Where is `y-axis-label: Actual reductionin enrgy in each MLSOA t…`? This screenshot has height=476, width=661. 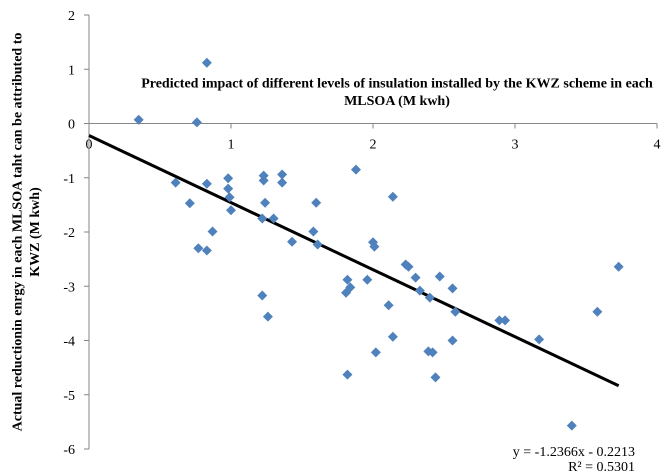 y-axis-label: Actual reductionin enrgy in each MLSOA t… is located at coordinates (26, 232).